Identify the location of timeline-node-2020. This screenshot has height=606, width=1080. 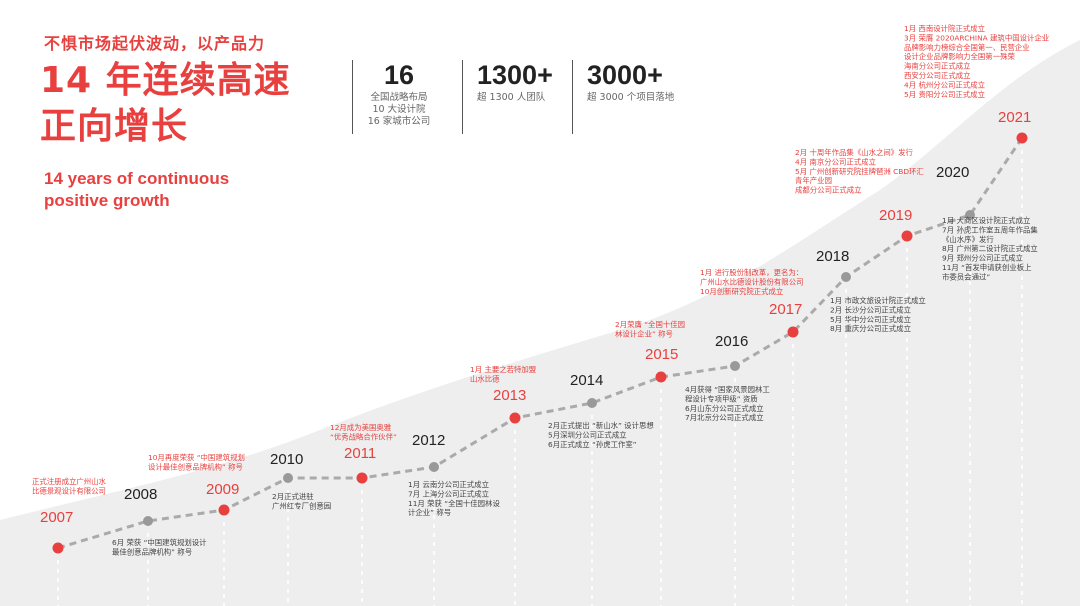
(970, 215).